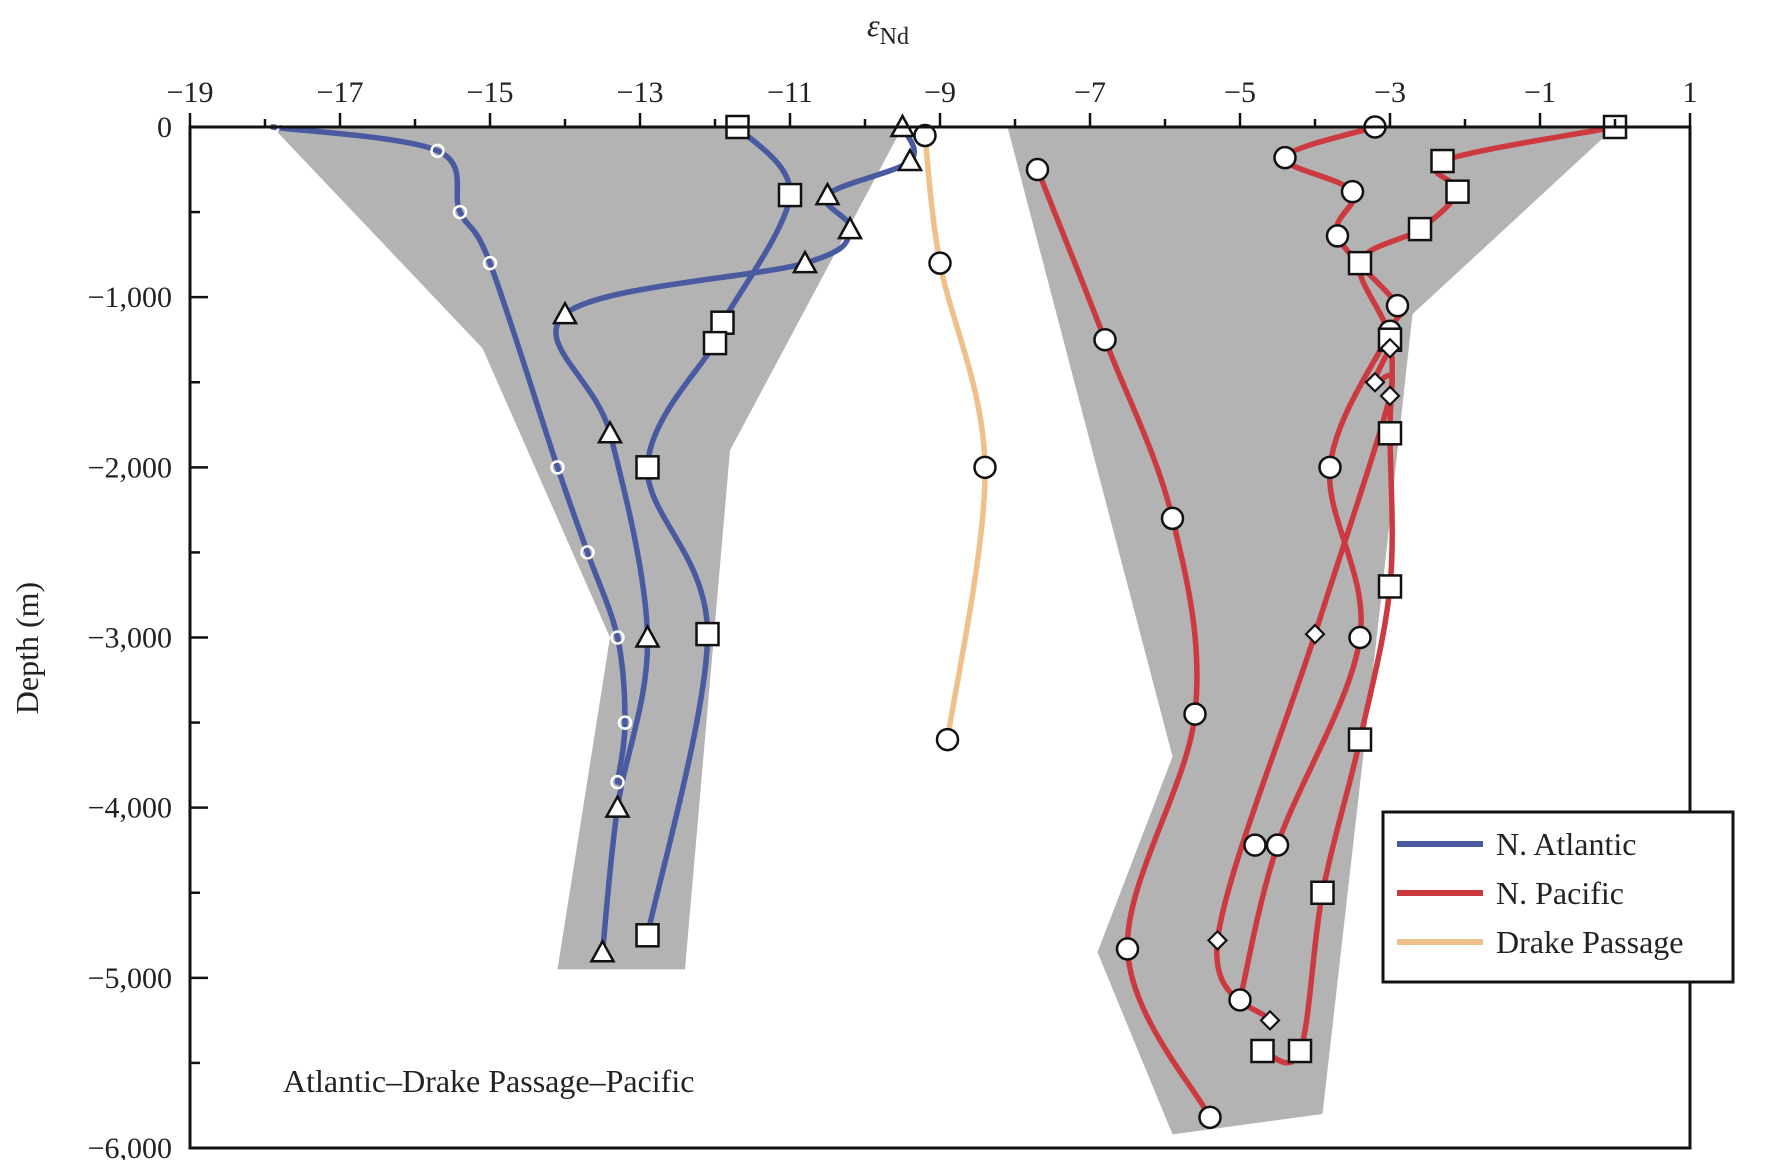  What do you see at coordinates (790, 92) in the screenshot?
I see `x-tick-label: −11` at bounding box center [790, 92].